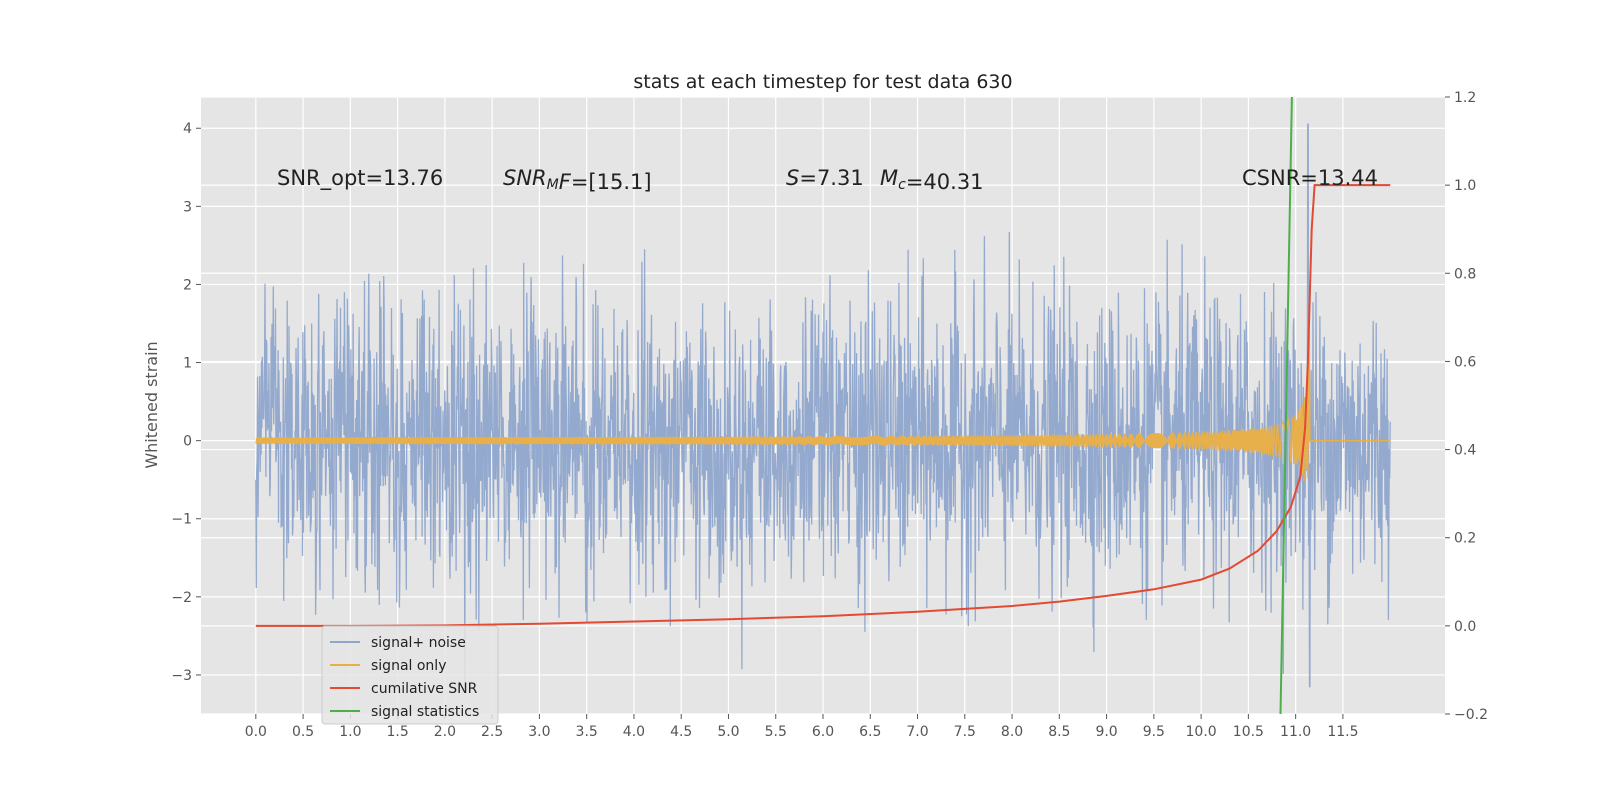  What do you see at coordinates (539, 732) in the screenshot?
I see `x-tick-label: 3.0` at bounding box center [539, 732].